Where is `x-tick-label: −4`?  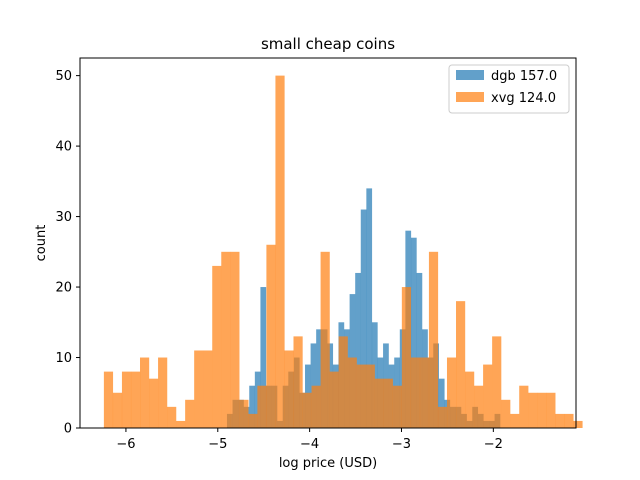
x-tick-label: −4 is located at coordinates (309, 444).